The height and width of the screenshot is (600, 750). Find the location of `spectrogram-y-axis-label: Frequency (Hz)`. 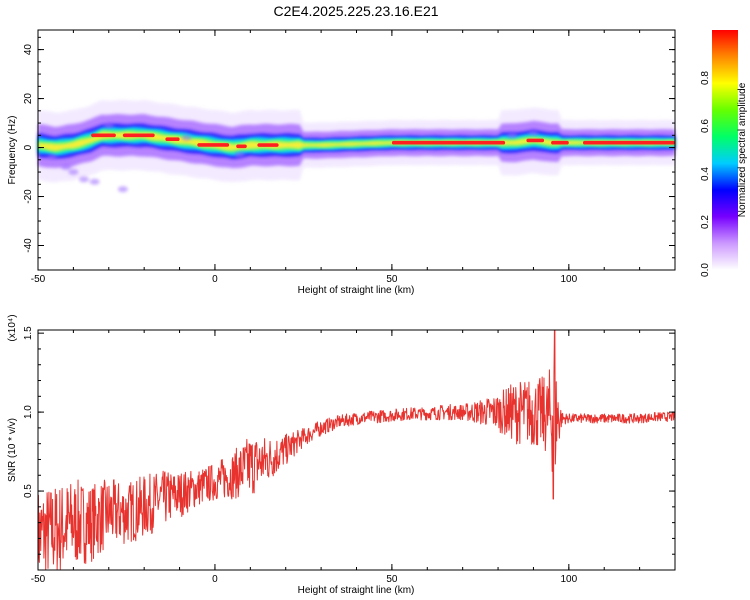

spectrogram-y-axis-label: Frequency (Hz) is located at coordinates (12, 150).